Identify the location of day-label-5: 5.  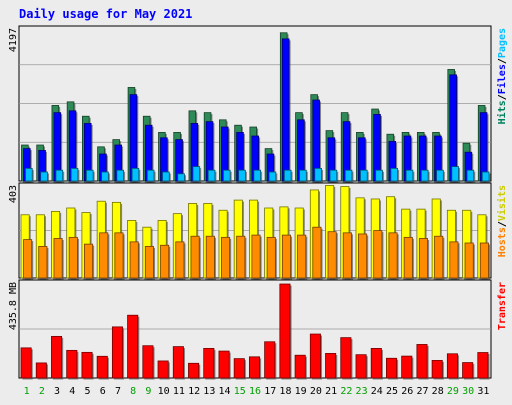
(88, 391).